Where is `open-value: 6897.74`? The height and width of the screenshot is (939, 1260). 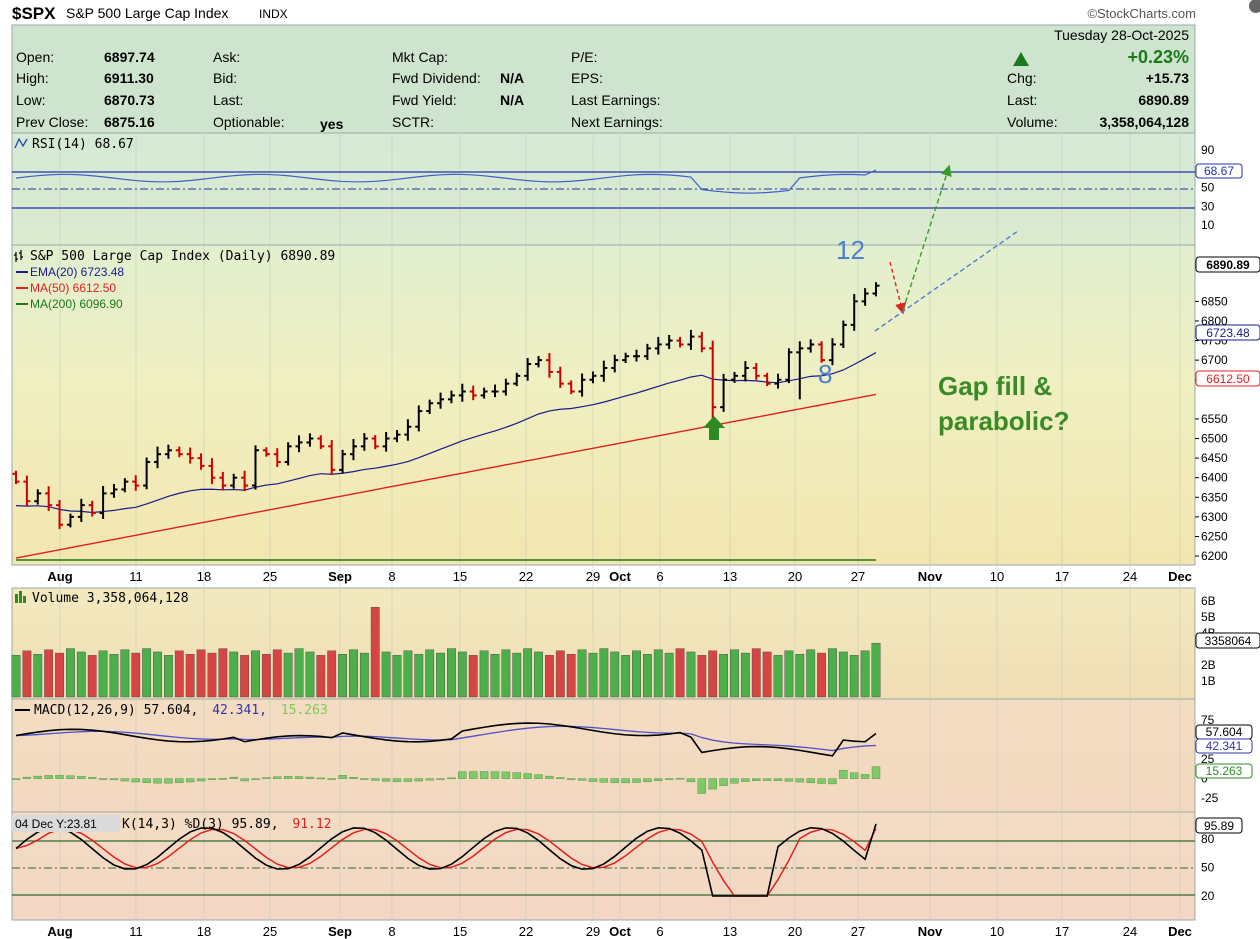 open-value: 6897.74 is located at coordinates (129, 57).